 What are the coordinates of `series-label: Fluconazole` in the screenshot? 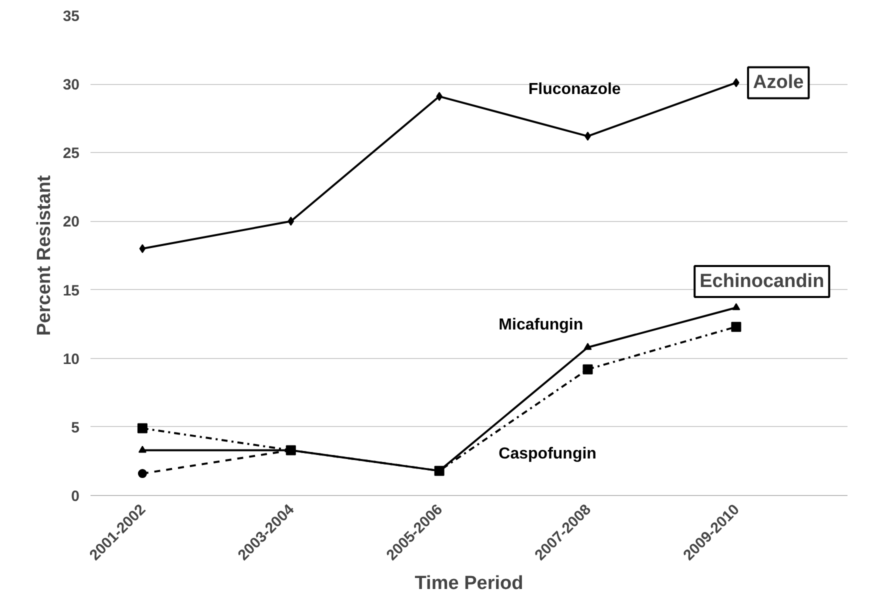 It's located at (574, 89).